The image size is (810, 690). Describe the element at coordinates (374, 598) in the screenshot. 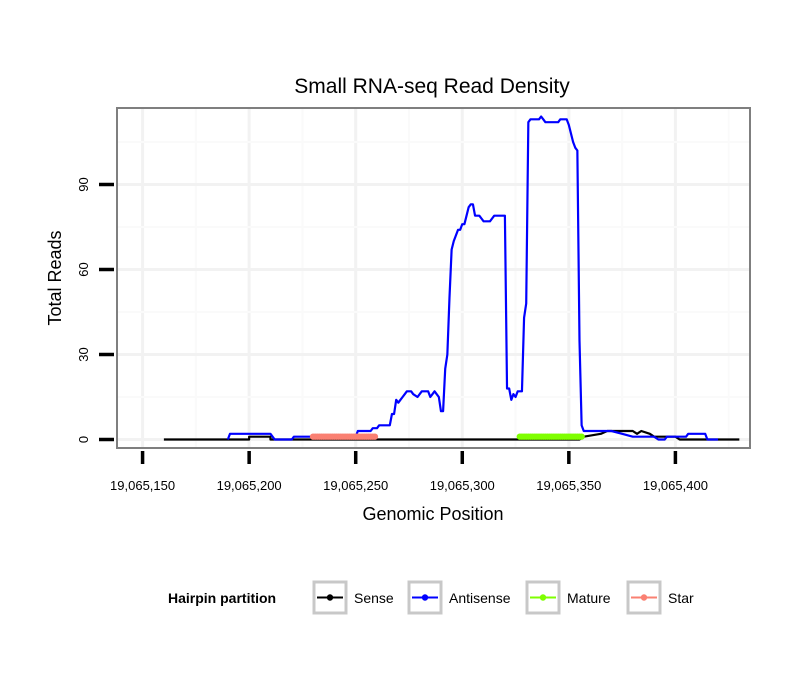

I see `legend-label: Sense` at that location.